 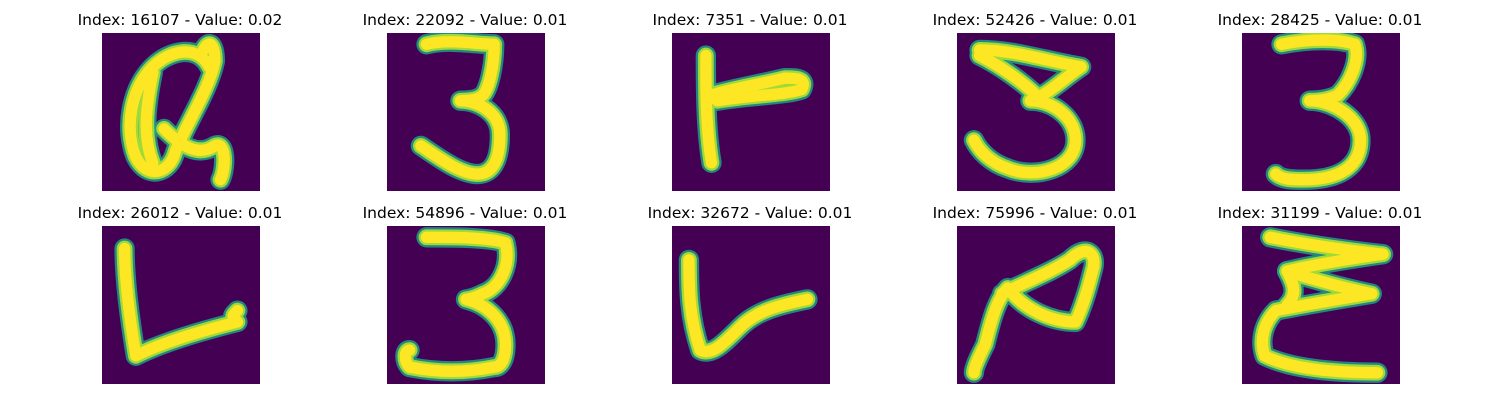 What do you see at coordinates (1320, 20) in the screenshot?
I see `panel-title: Index: 28425 - Value: 0.01` at bounding box center [1320, 20].